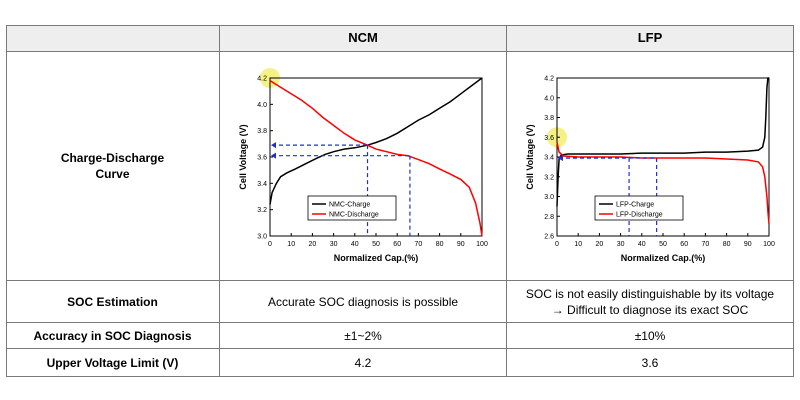 This screenshot has height=400, width=800. Describe the element at coordinates (291, 244) in the screenshot. I see `ncm-x-tick-label: 10` at that location.